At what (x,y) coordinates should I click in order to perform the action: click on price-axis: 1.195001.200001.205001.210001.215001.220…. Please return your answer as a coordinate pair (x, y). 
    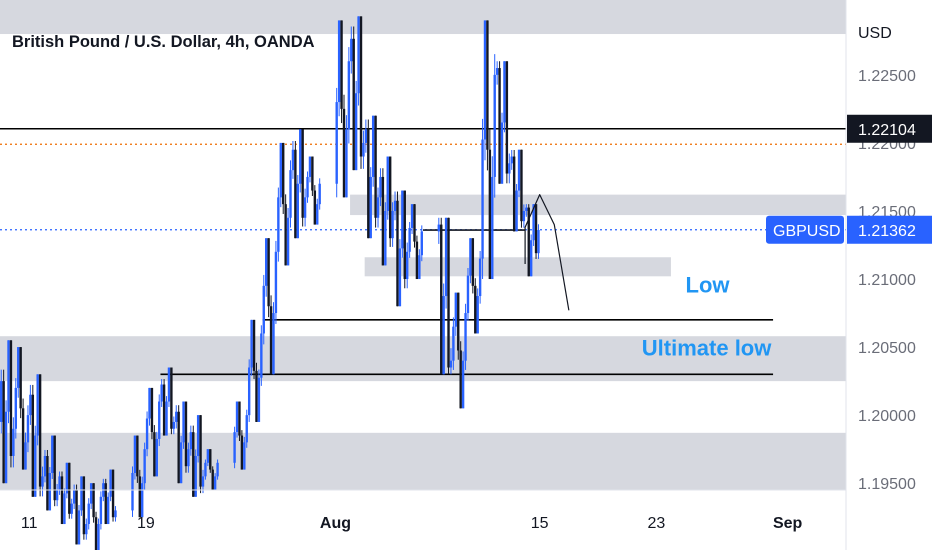
    Looking at the image, I should click on (849, 280).